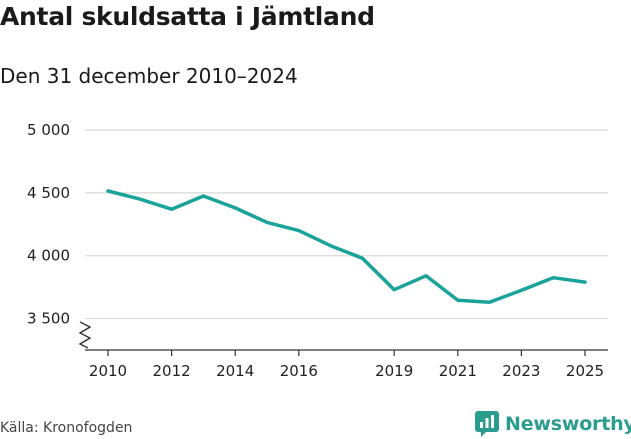 Image resolution: width=631 pixels, height=439 pixels. Describe the element at coordinates (85, 335) in the screenshot. I see `axis-break-icon` at that location.